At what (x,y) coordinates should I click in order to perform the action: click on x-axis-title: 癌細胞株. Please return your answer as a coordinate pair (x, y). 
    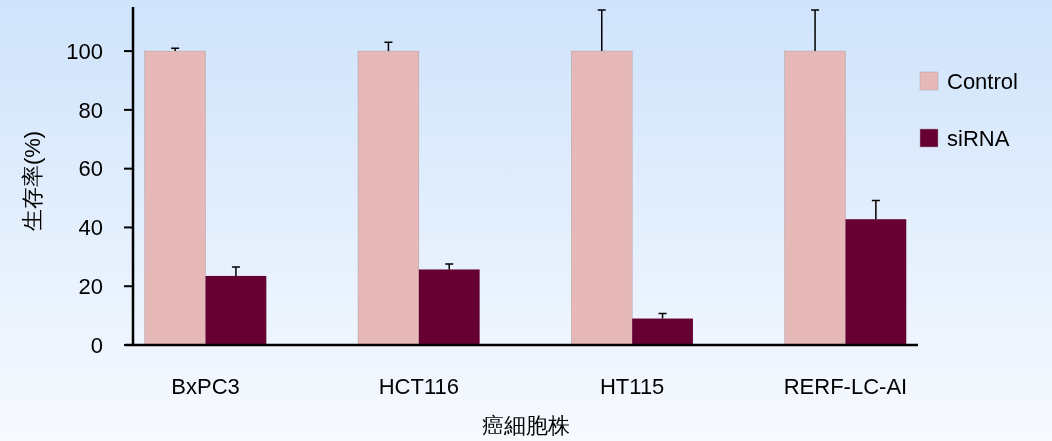
    Looking at the image, I should click on (525, 425).